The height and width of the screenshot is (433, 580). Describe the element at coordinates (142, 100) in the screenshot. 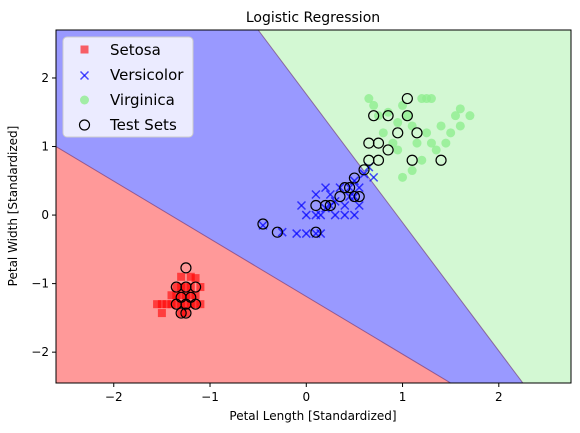

I see `legend-label-virginica: Virginica` at that location.